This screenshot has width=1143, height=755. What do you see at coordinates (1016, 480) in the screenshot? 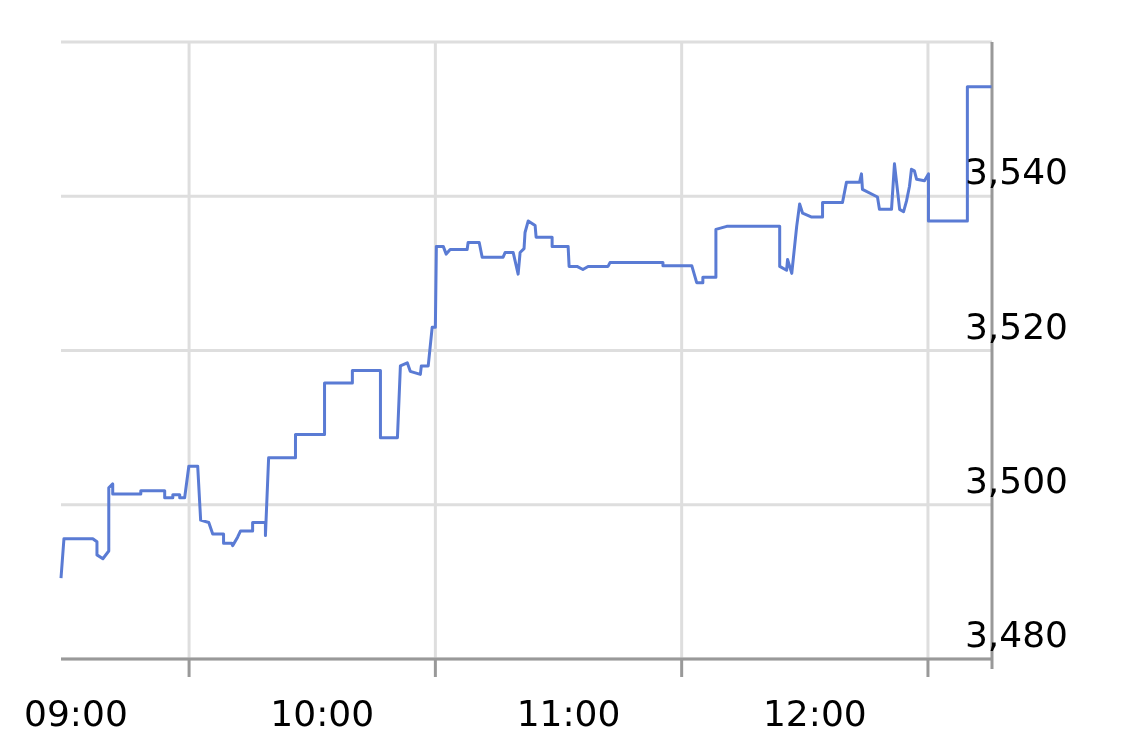
I see `y-tick-label: 3,500` at bounding box center [1016, 480].